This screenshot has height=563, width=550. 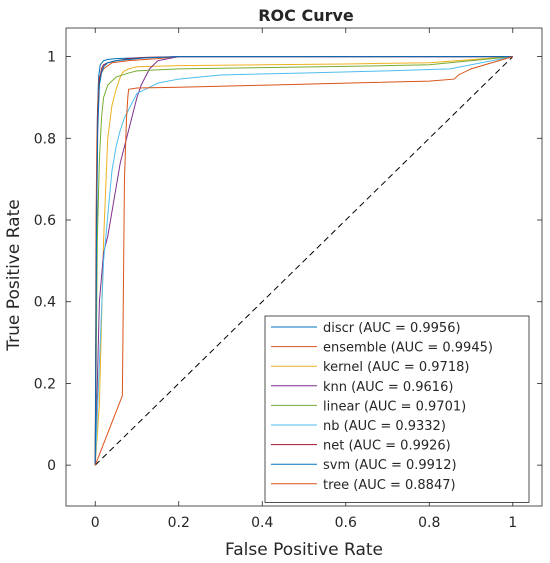 I want to click on x-tick-label: 0.2, so click(x=179, y=523).